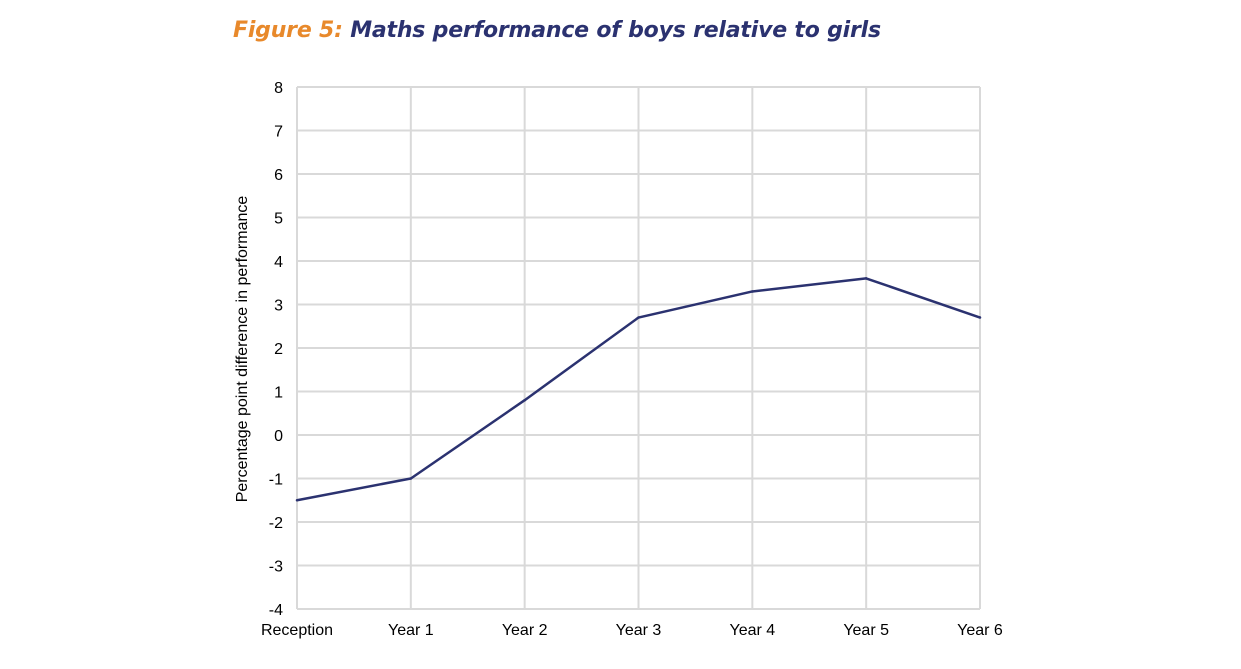  What do you see at coordinates (411, 630) in the screenshot?
I see `x-tick-label: Year 1` at bounding box center [411, 630].